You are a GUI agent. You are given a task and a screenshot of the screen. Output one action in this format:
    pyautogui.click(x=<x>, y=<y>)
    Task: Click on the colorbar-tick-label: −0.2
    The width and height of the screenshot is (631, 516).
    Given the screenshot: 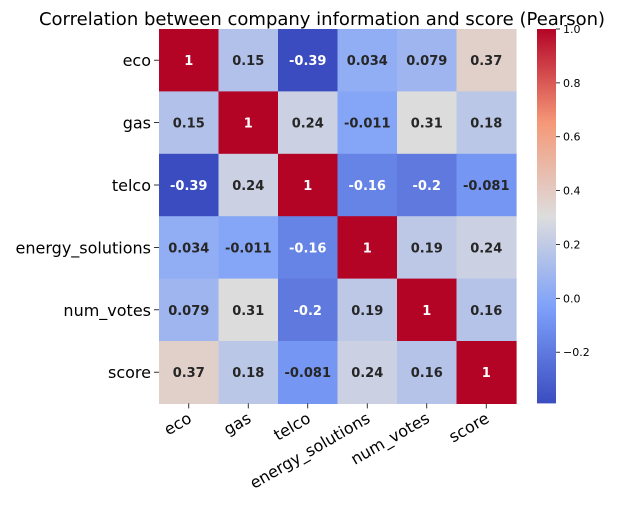 What is the action you would take?
    pyautogui.click(x=576, y=352)
    